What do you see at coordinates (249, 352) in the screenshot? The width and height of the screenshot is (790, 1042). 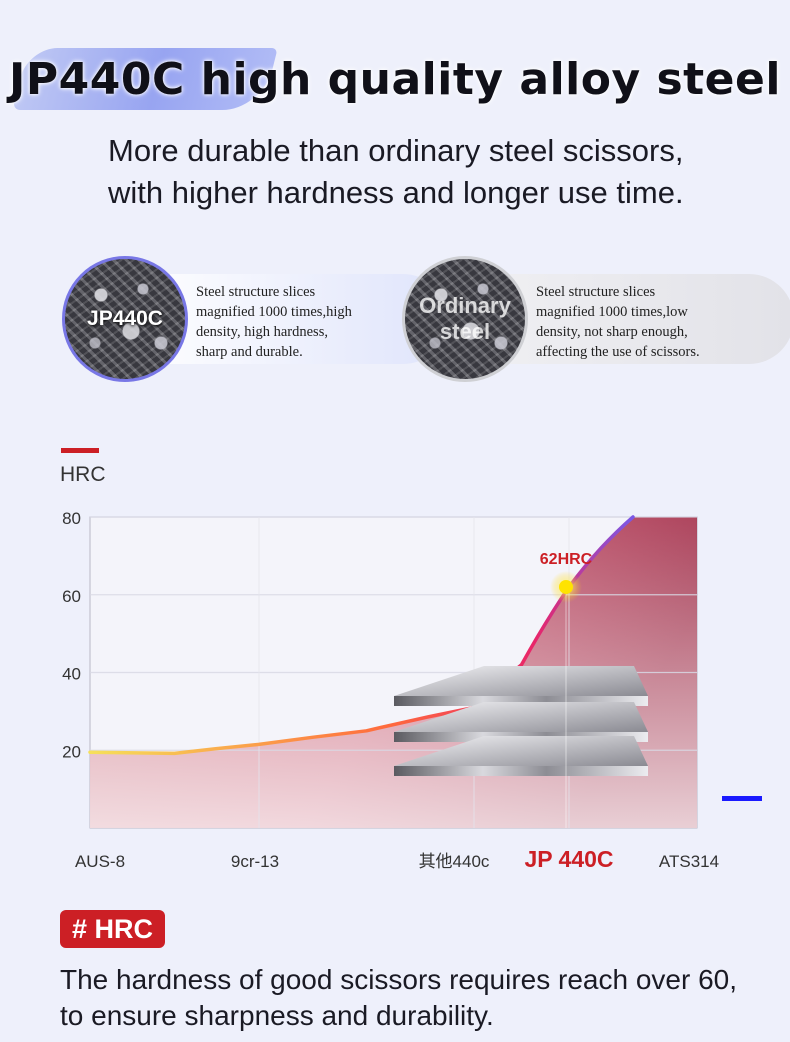 I see `jp440c-desc-line-4: sharp and durable.` at bounding box center [249, 352].